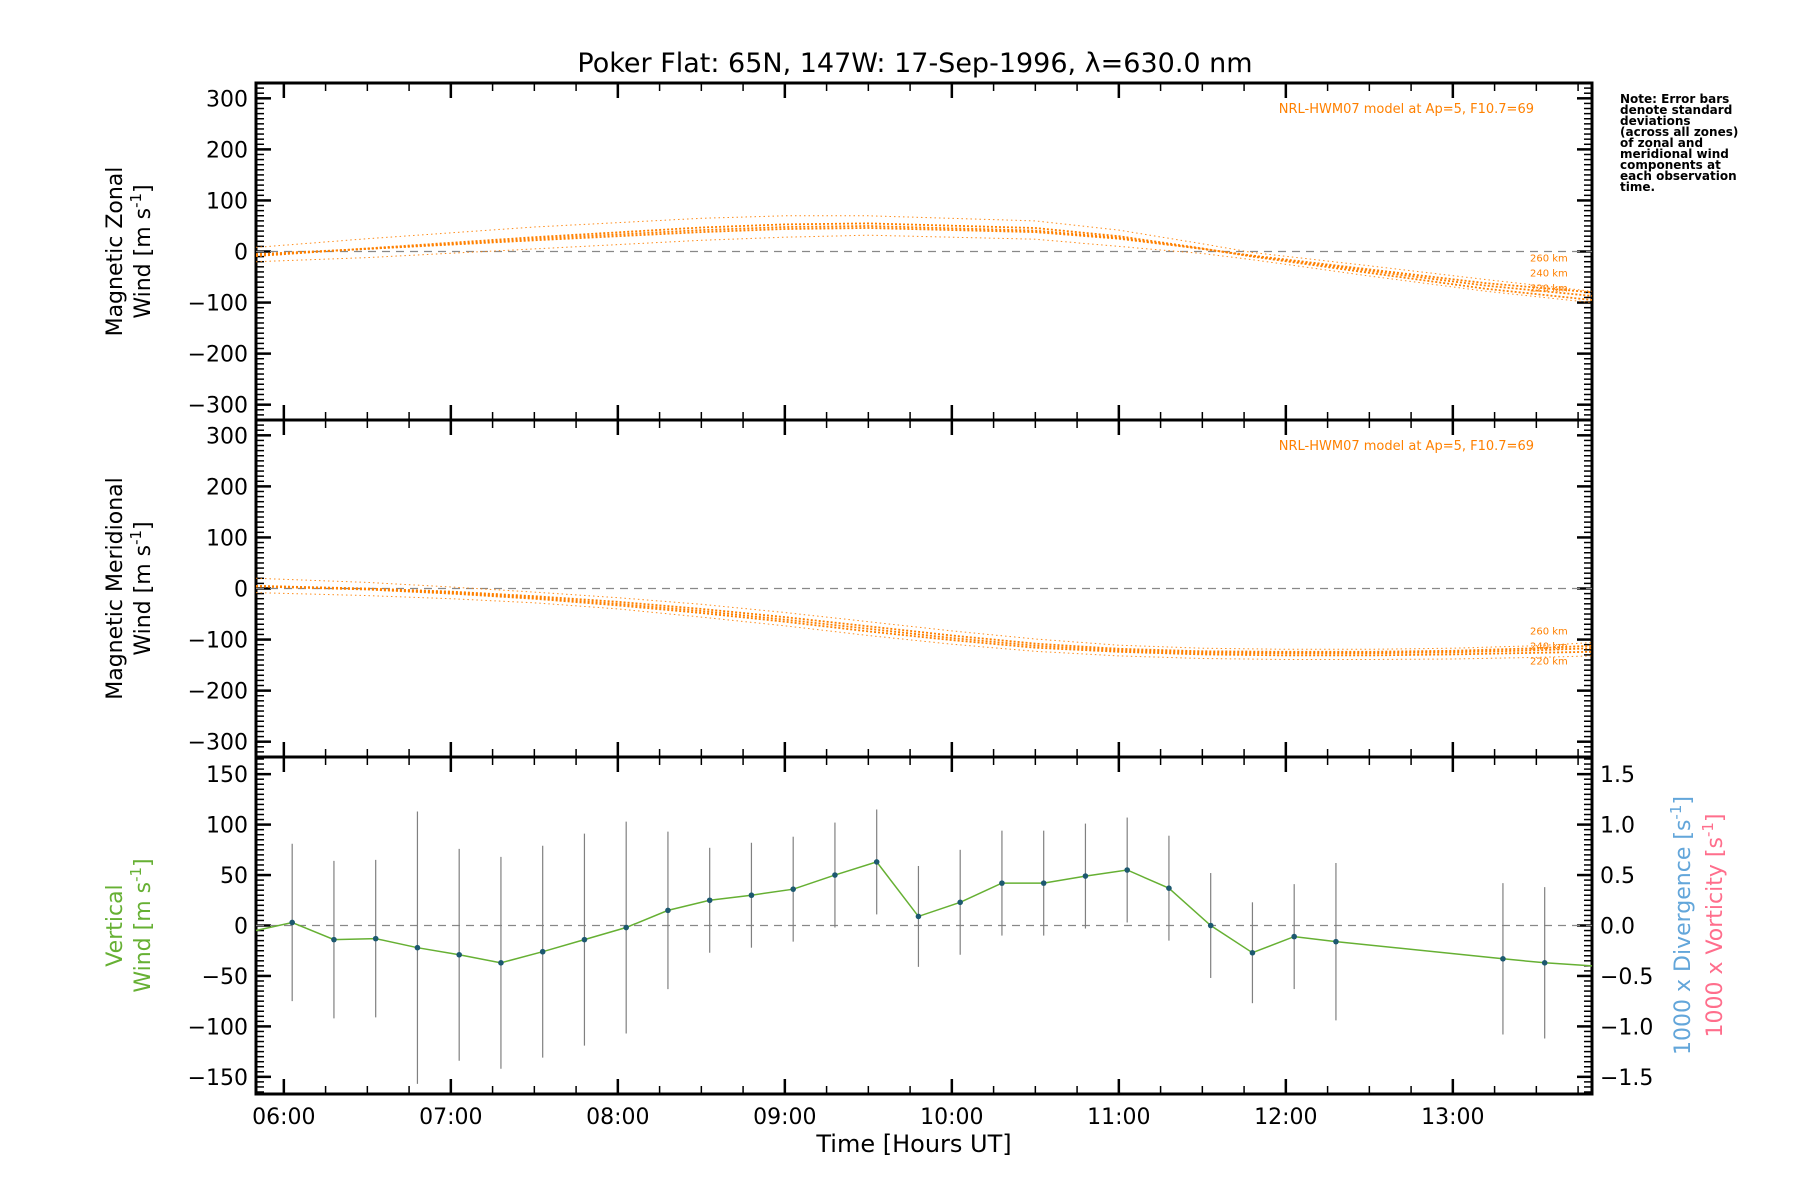 This screenshot has height=1200, width=1800. I want to click on y2-tick-label: 1.5, so click(1617, 775).